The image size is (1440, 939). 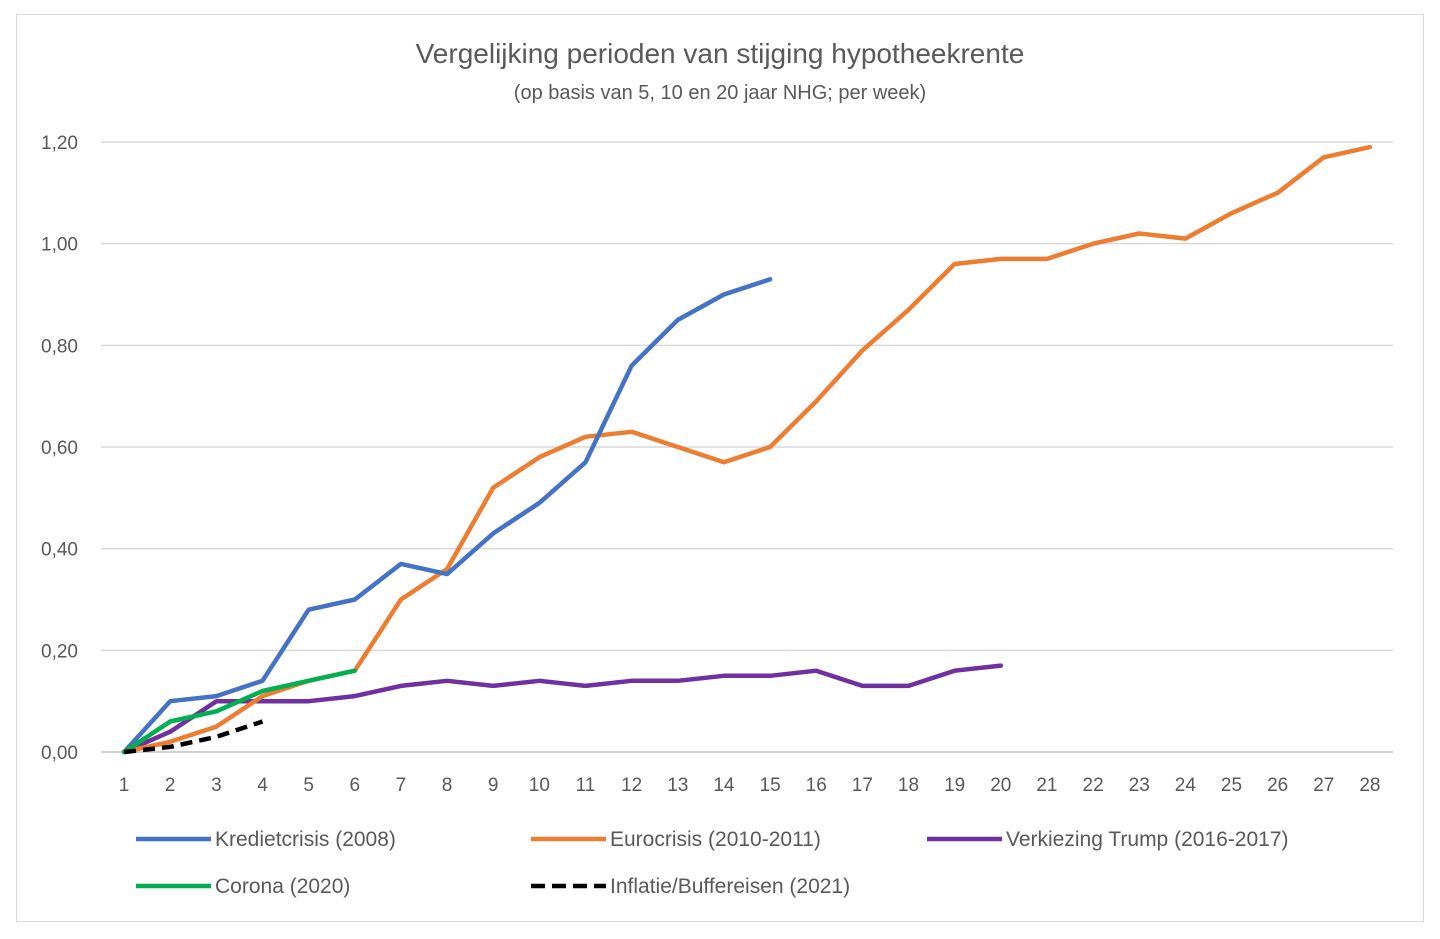 I want to click on y-tick-label: 0,60, so click(x=59, y=448).